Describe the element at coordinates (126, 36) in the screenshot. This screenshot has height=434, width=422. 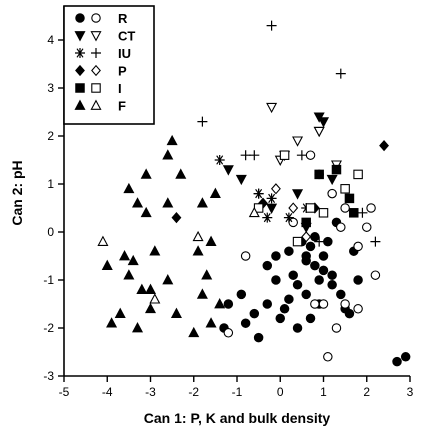
I see `legend-ct-label: CT` at that location.